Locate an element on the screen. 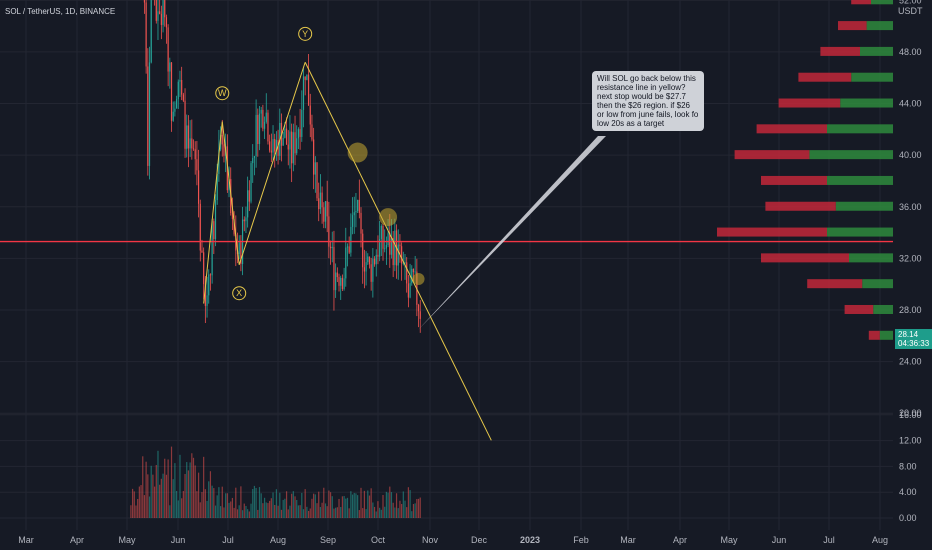 The height and width of the screenshot is (550, 932). x-tick-label: Nov is located at coordinates (430, 540).